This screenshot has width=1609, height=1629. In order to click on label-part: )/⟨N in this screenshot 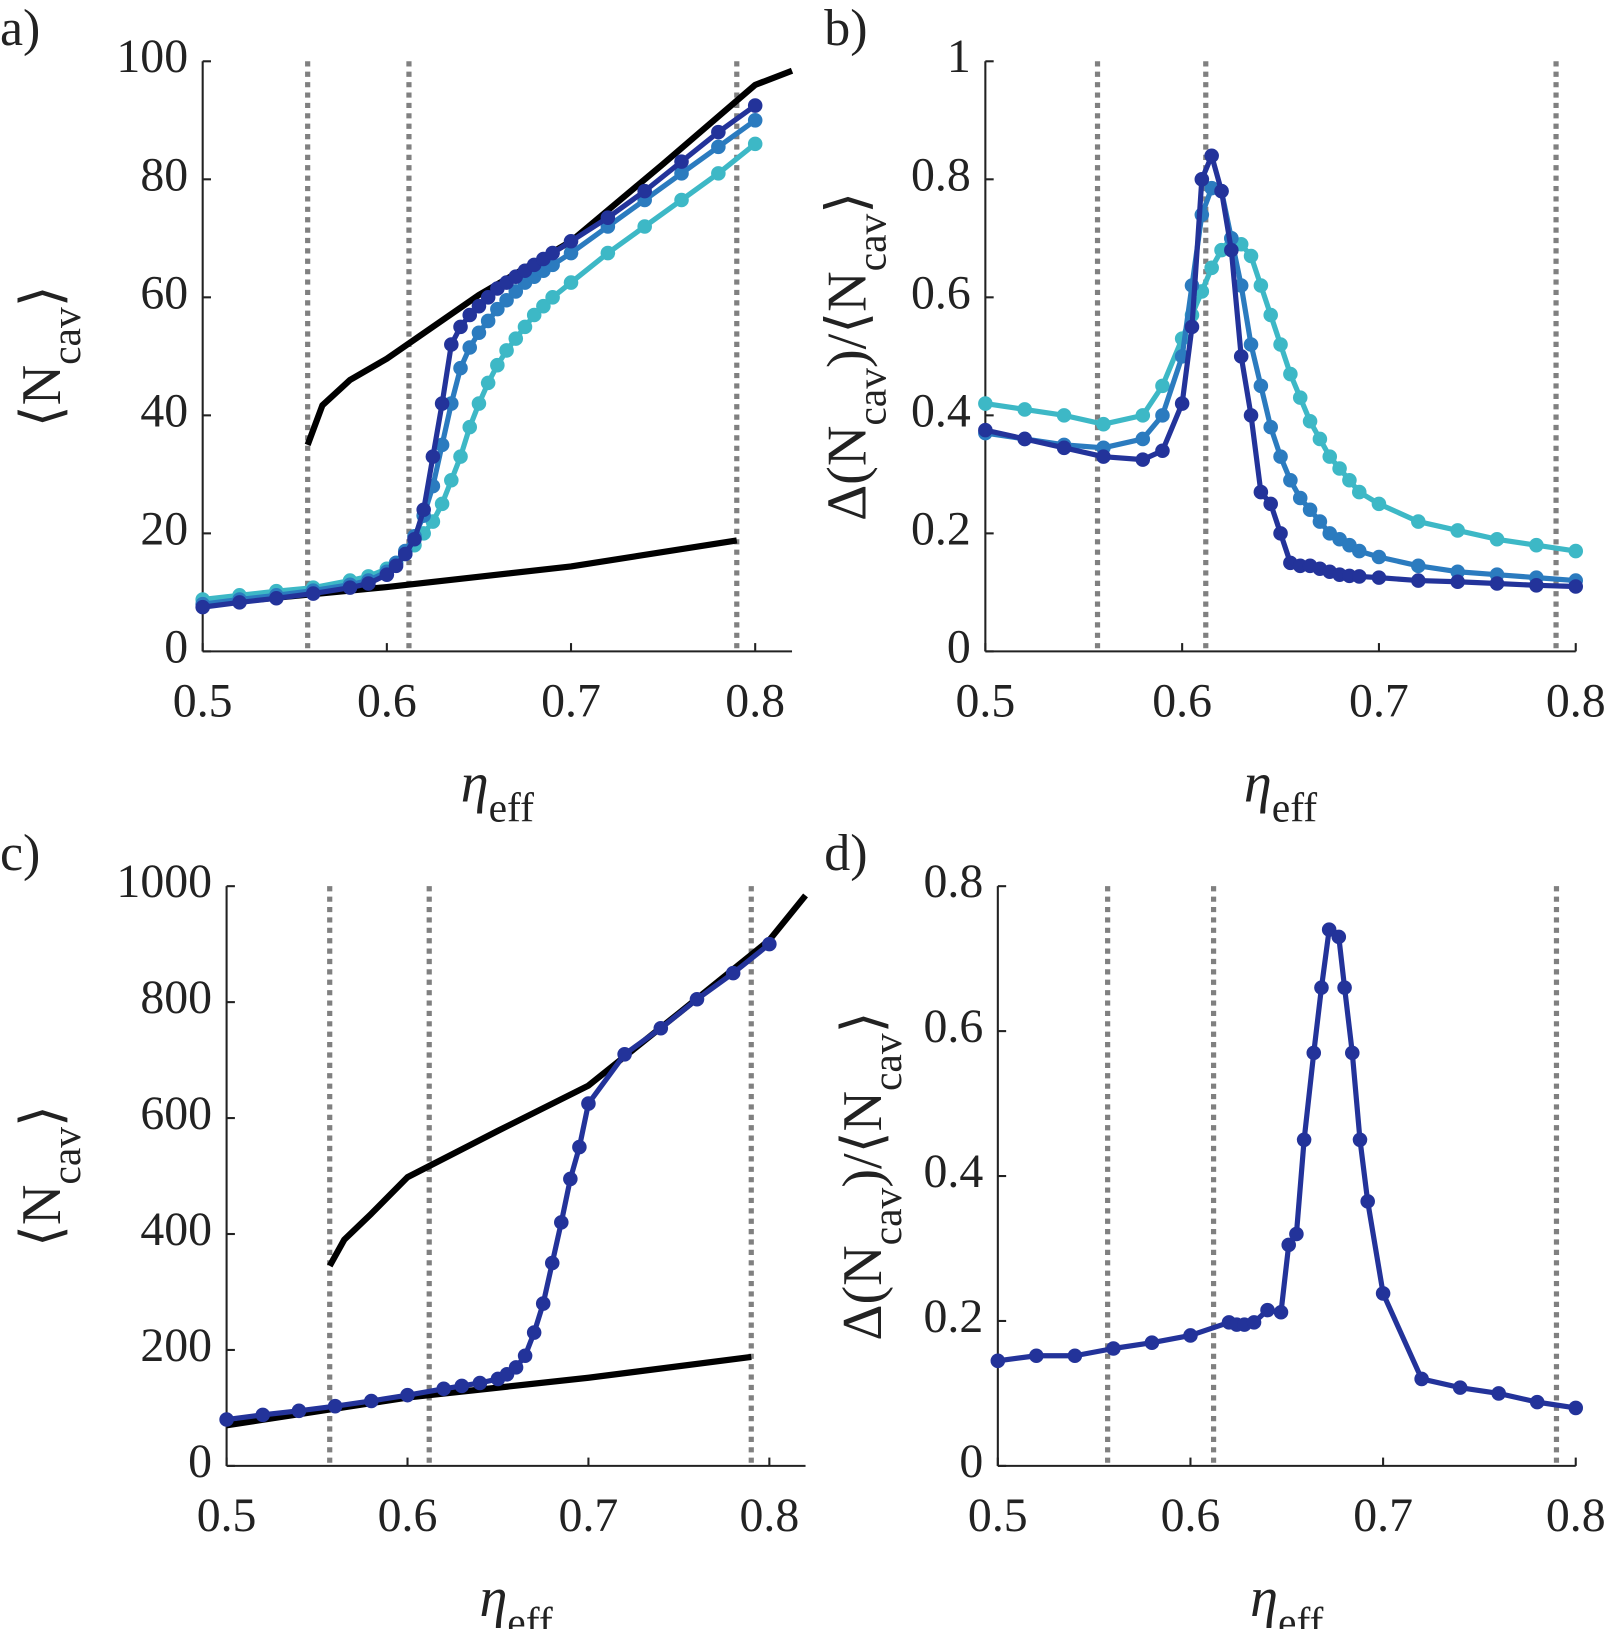, I will do `click(863, 1139)`.